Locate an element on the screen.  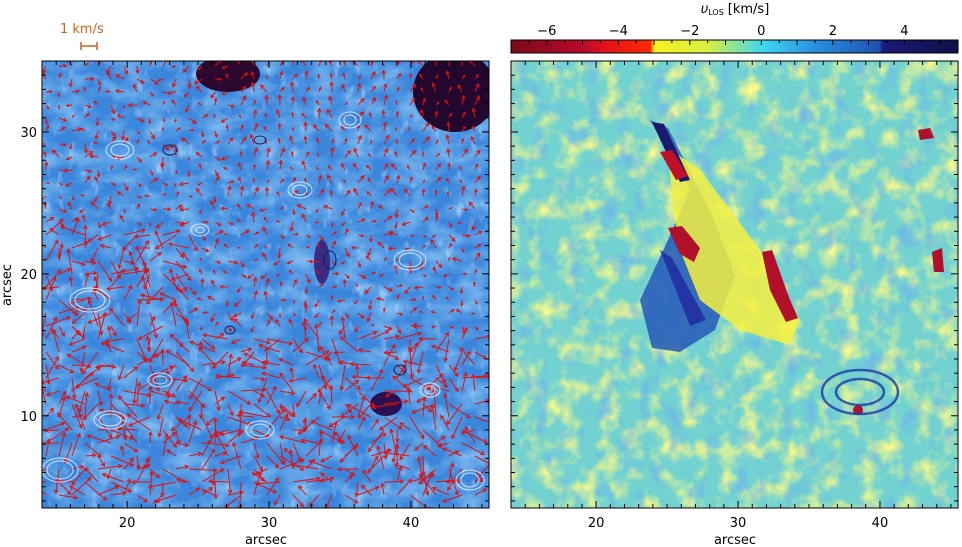
contour-line-dark is located at coordinates (330, 260).